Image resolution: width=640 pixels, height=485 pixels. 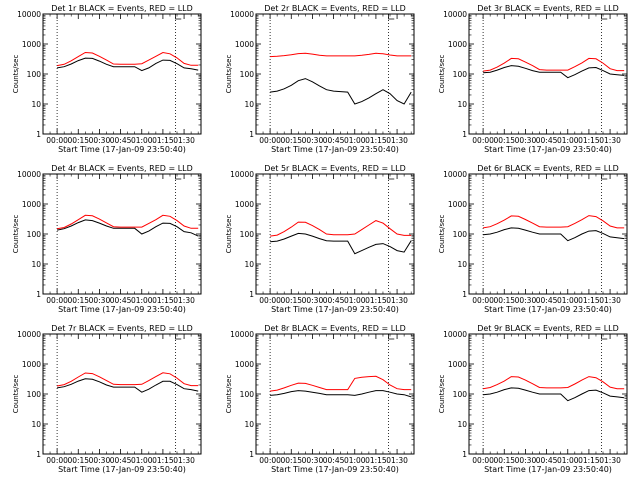 What do you see at coordinates (548, 168) in the screenshot?
I see `chart-title: Det 6r BLACK = Events, RED = LLD` at bounding box center [548, 168].